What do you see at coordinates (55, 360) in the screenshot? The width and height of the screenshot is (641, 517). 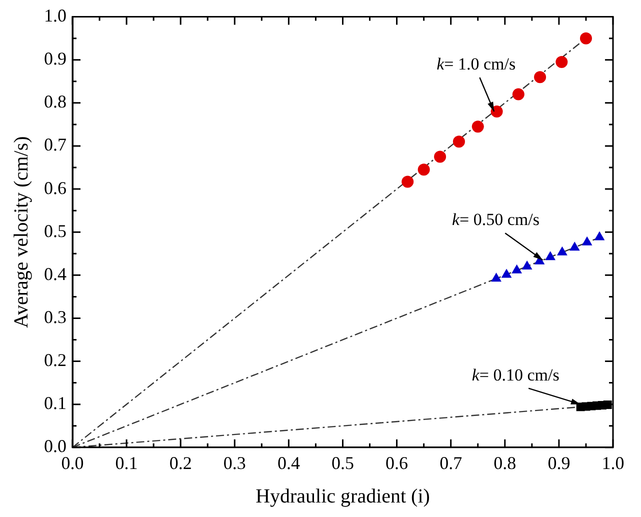 I see `y-tick-label: 0.2` at bounding box center [55, 360].